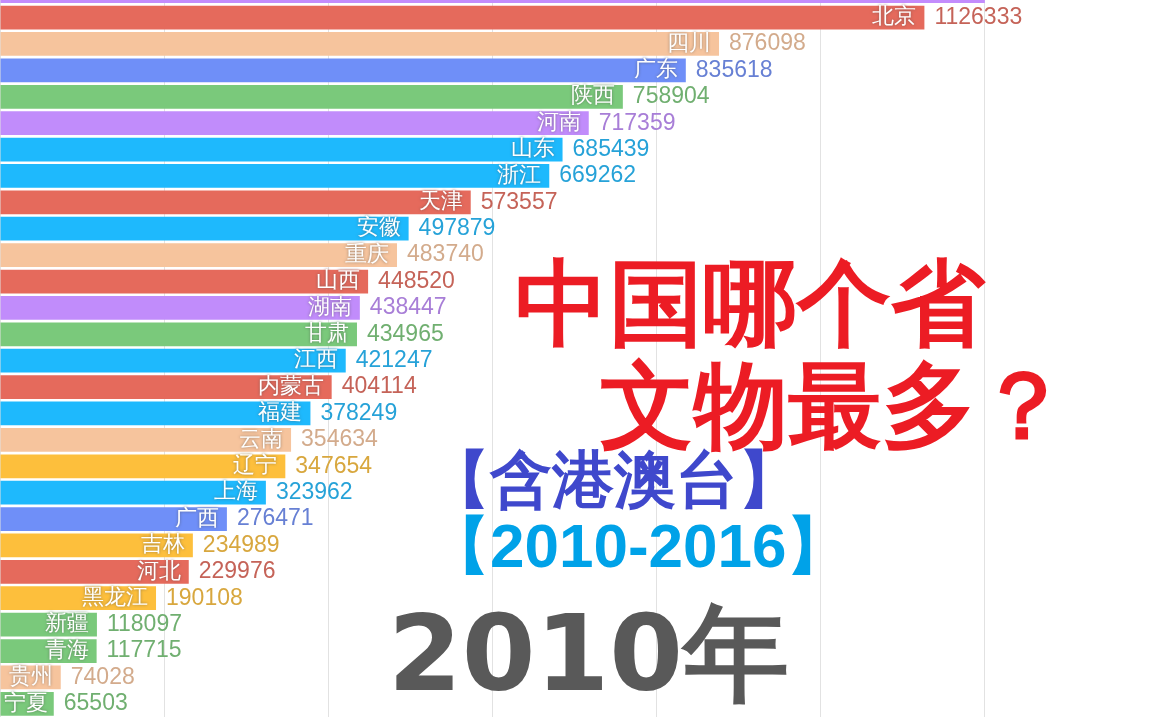  Describe the element at coordinates (275, 517) in the screenshot. I see `data-label: 276471` at that location.